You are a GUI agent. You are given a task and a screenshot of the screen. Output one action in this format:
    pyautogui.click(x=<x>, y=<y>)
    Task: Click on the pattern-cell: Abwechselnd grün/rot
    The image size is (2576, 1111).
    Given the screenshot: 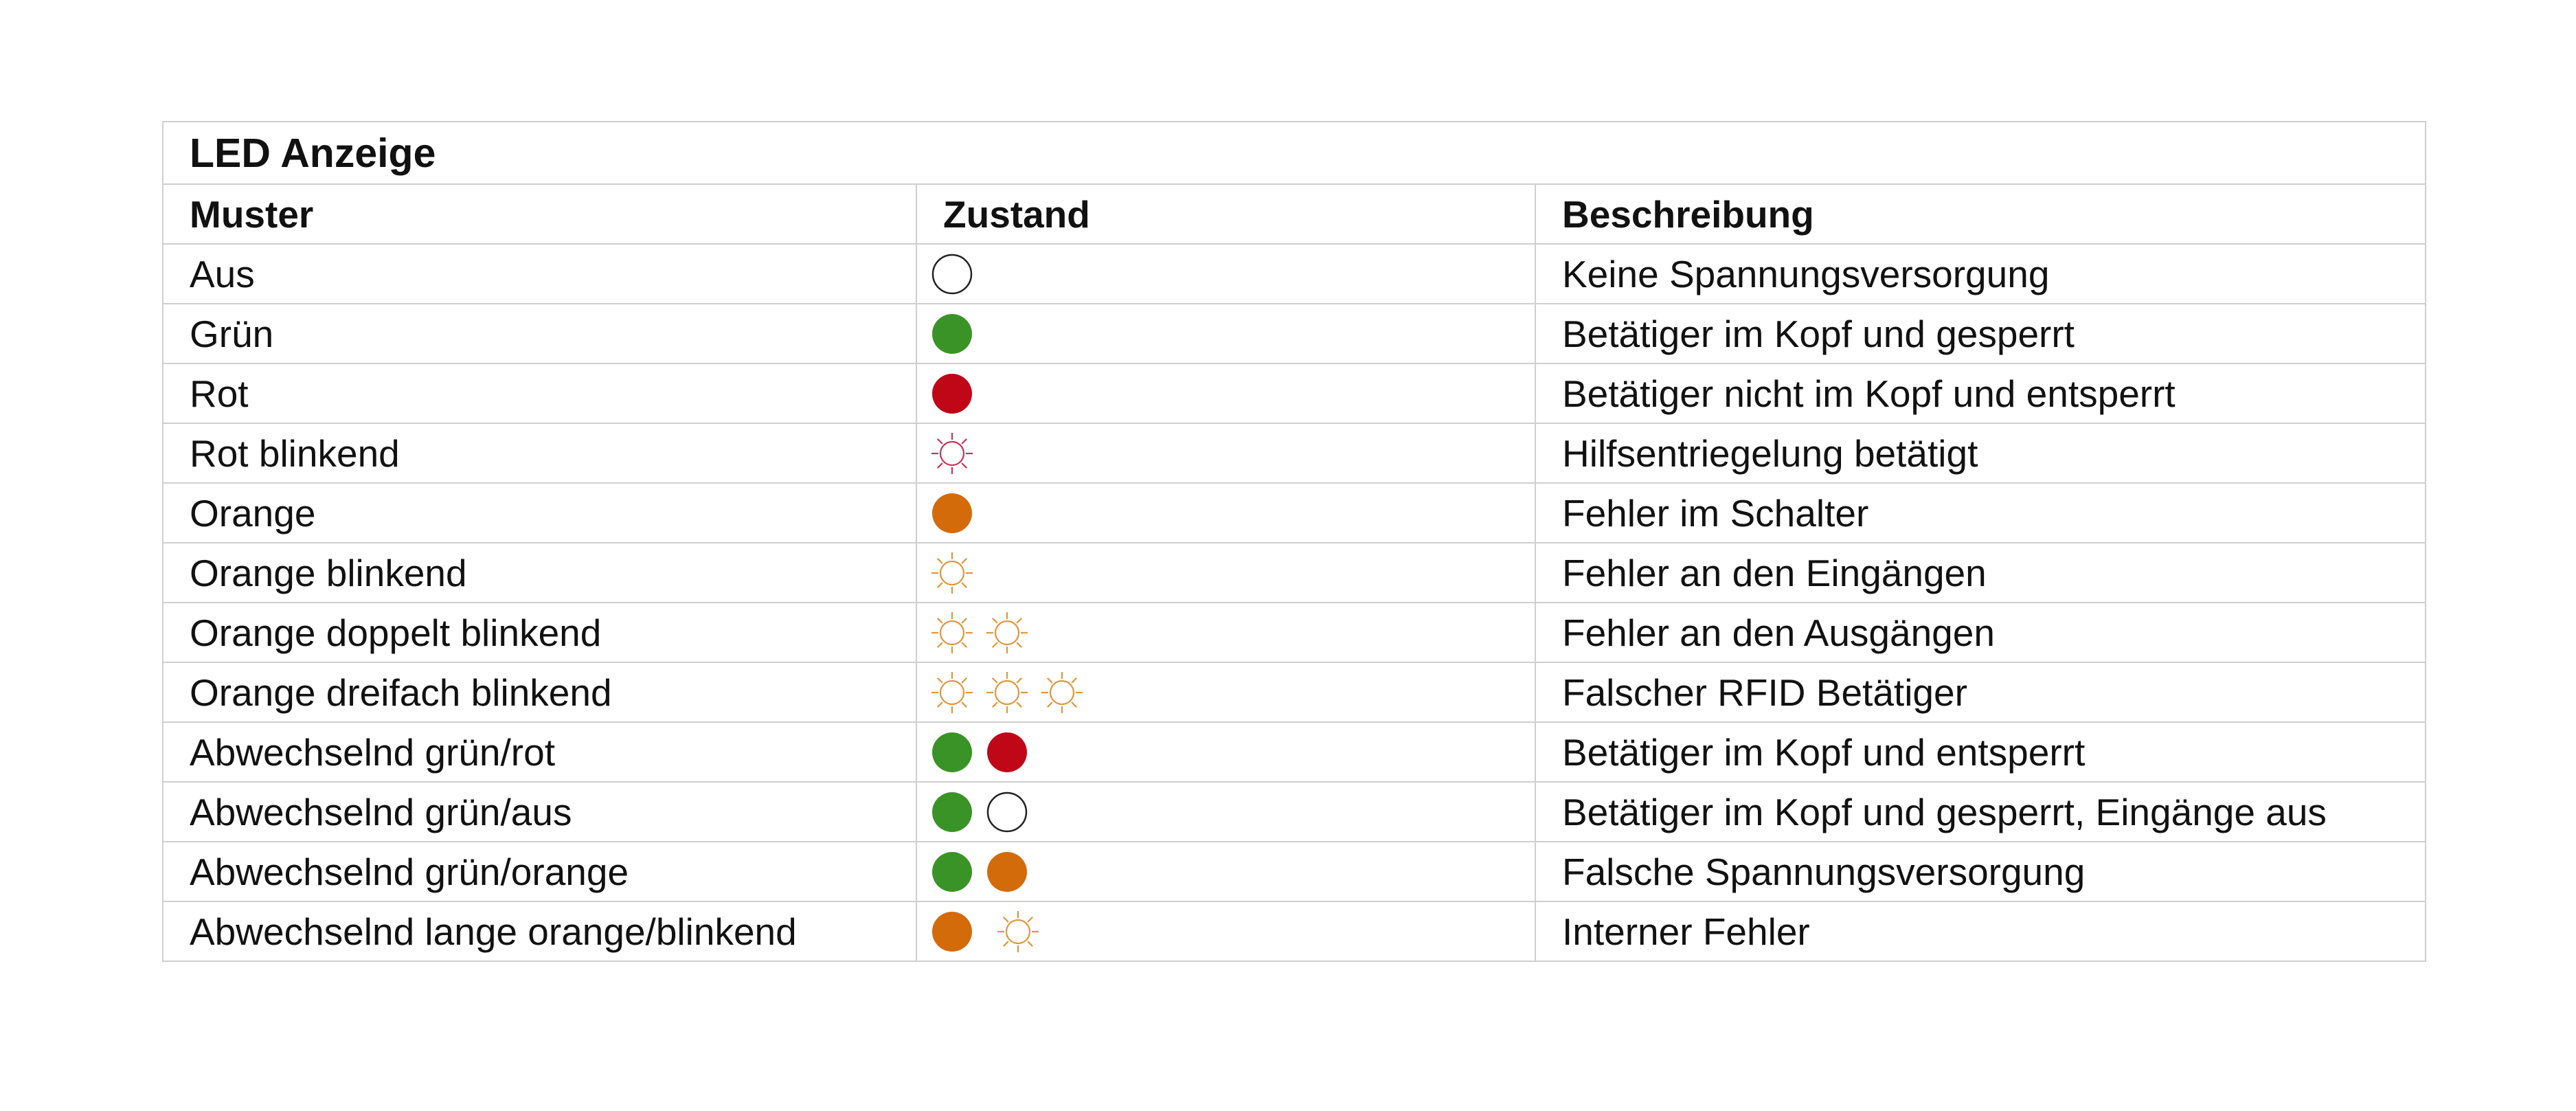 What is the action you would take?
    pyautogui.click(x=539, y=752)
    